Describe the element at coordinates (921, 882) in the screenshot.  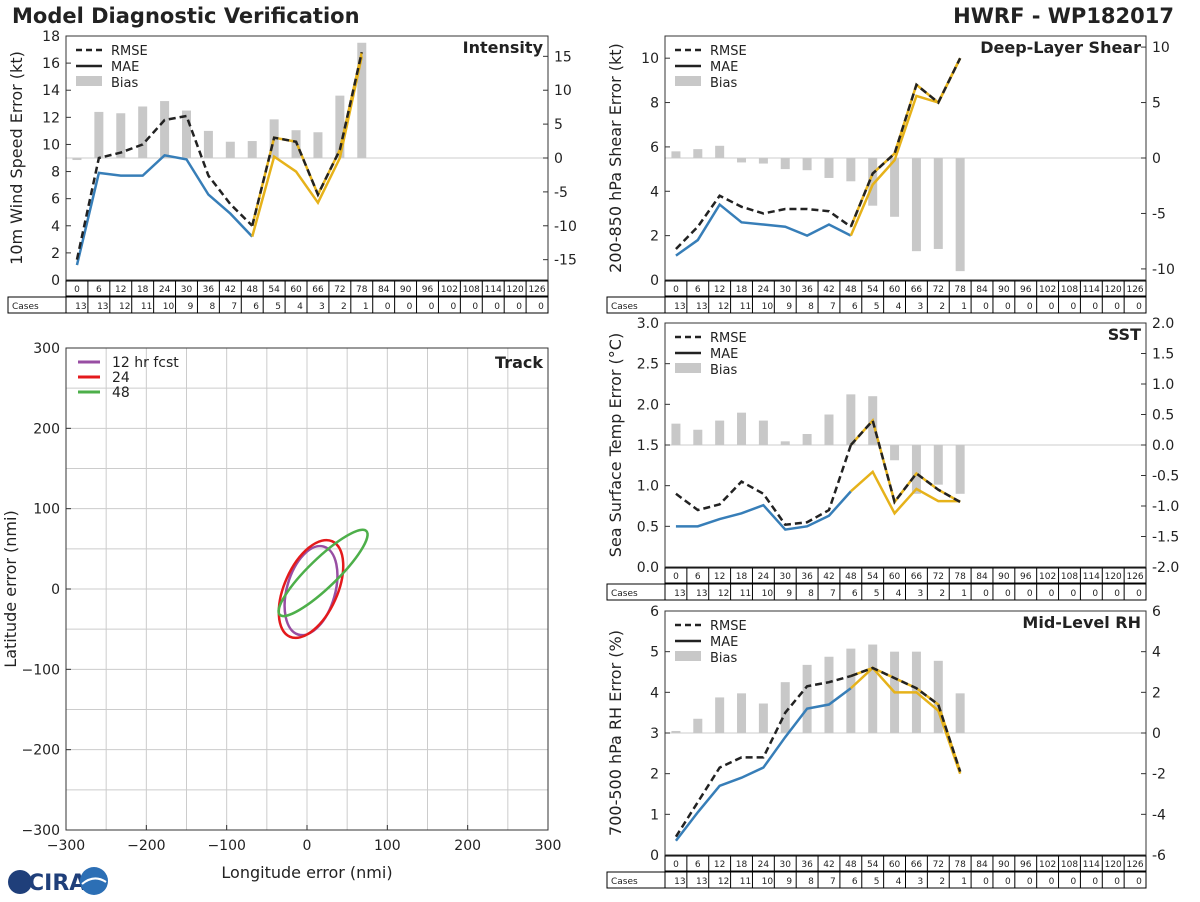
I see `case-count: 3` at that location.